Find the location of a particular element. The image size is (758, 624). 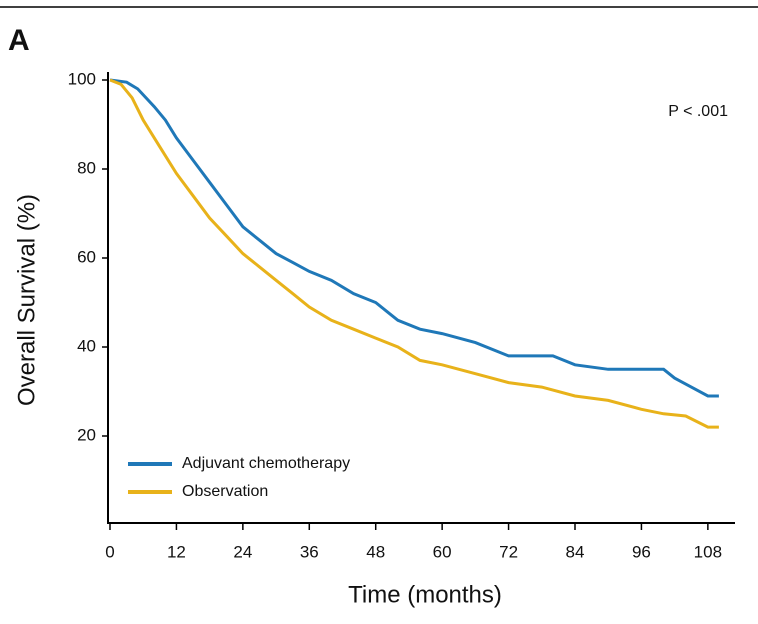

annotation: P < .001 is located at coordinates (698, 111).